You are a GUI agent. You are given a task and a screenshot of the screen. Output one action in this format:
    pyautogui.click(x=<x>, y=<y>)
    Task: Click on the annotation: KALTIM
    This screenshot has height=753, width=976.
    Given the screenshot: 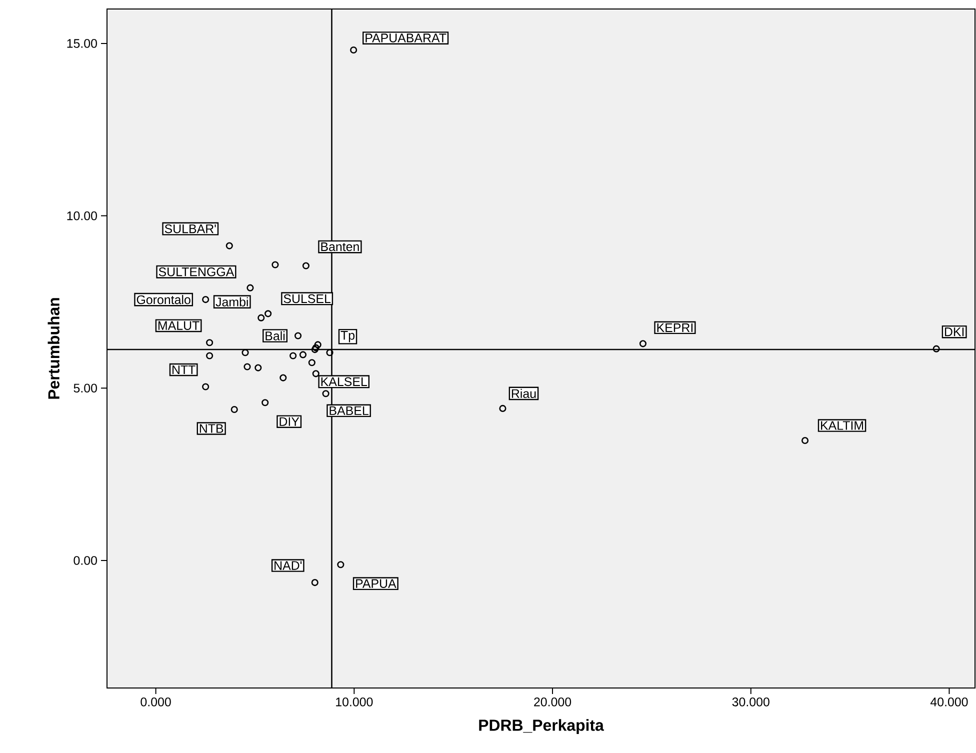 What is the action you would take?
    pyautogui.click(x=842, y=425)
    